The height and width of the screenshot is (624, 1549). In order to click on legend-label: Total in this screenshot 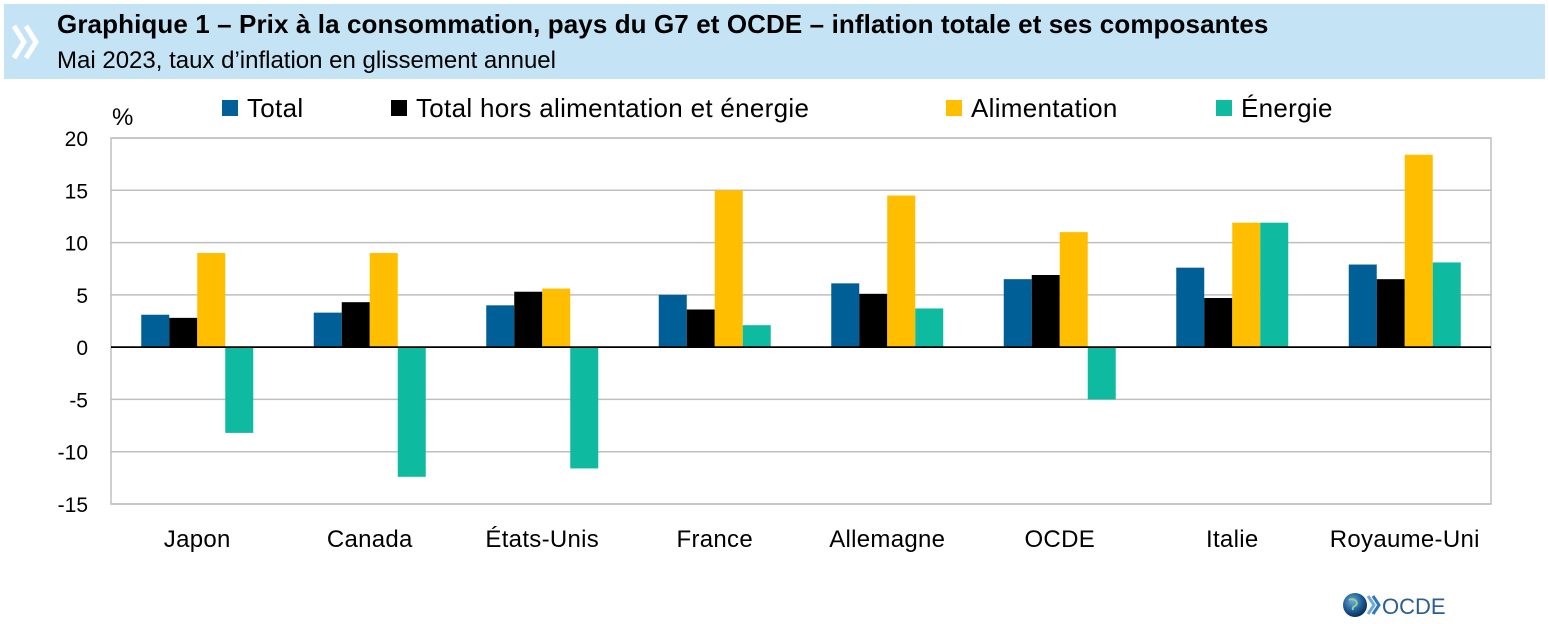, I will do `click(275, 108)`.